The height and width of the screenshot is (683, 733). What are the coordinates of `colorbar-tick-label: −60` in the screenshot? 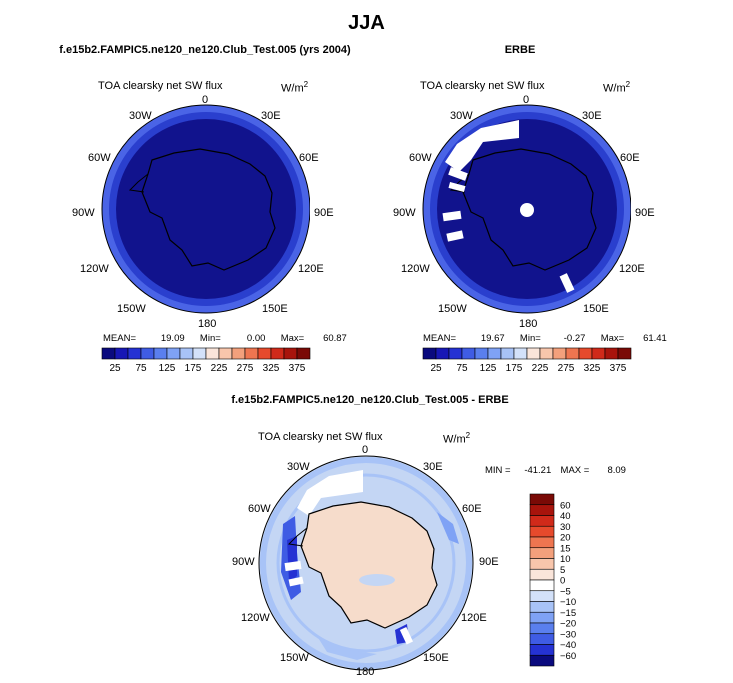 It's located at (568, 656).